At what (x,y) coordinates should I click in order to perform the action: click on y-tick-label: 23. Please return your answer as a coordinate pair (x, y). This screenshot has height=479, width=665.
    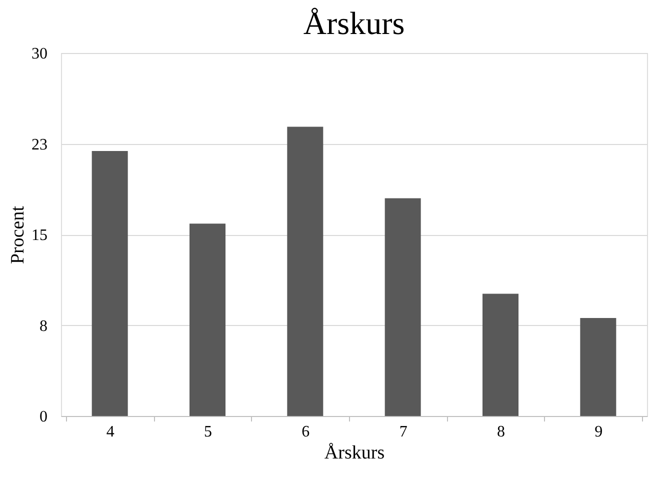
    Looking at the image, I should click on (40, 145).